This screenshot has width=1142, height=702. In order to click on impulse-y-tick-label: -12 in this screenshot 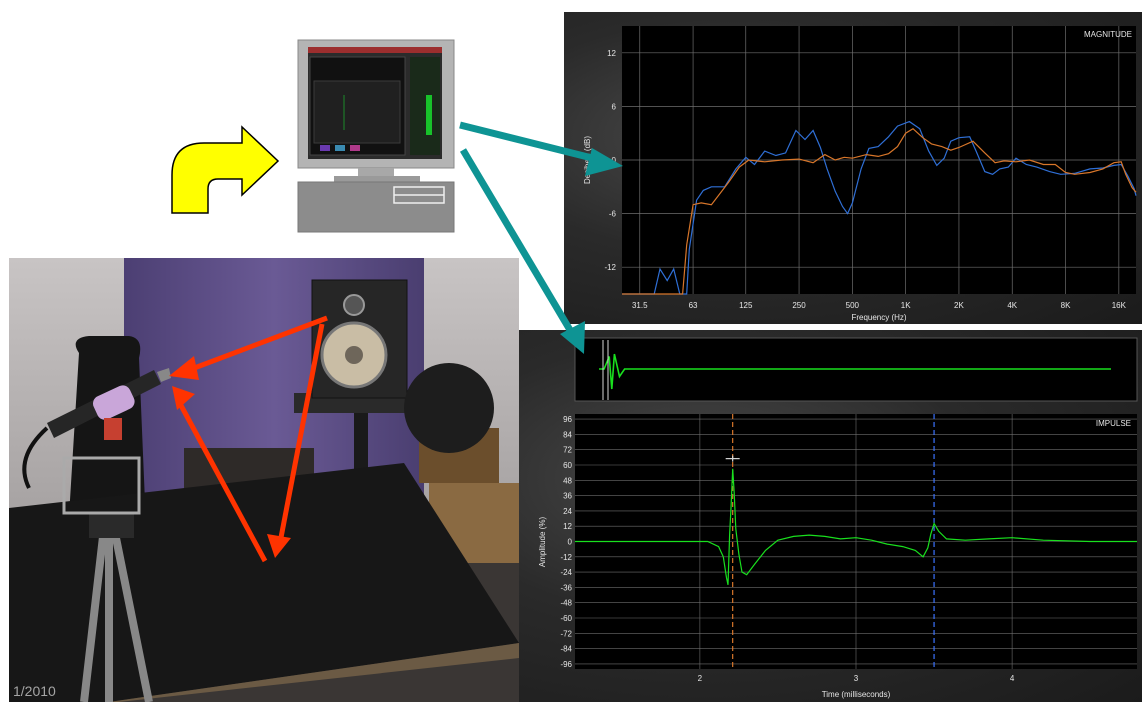, I will do `click(566, 557)`.